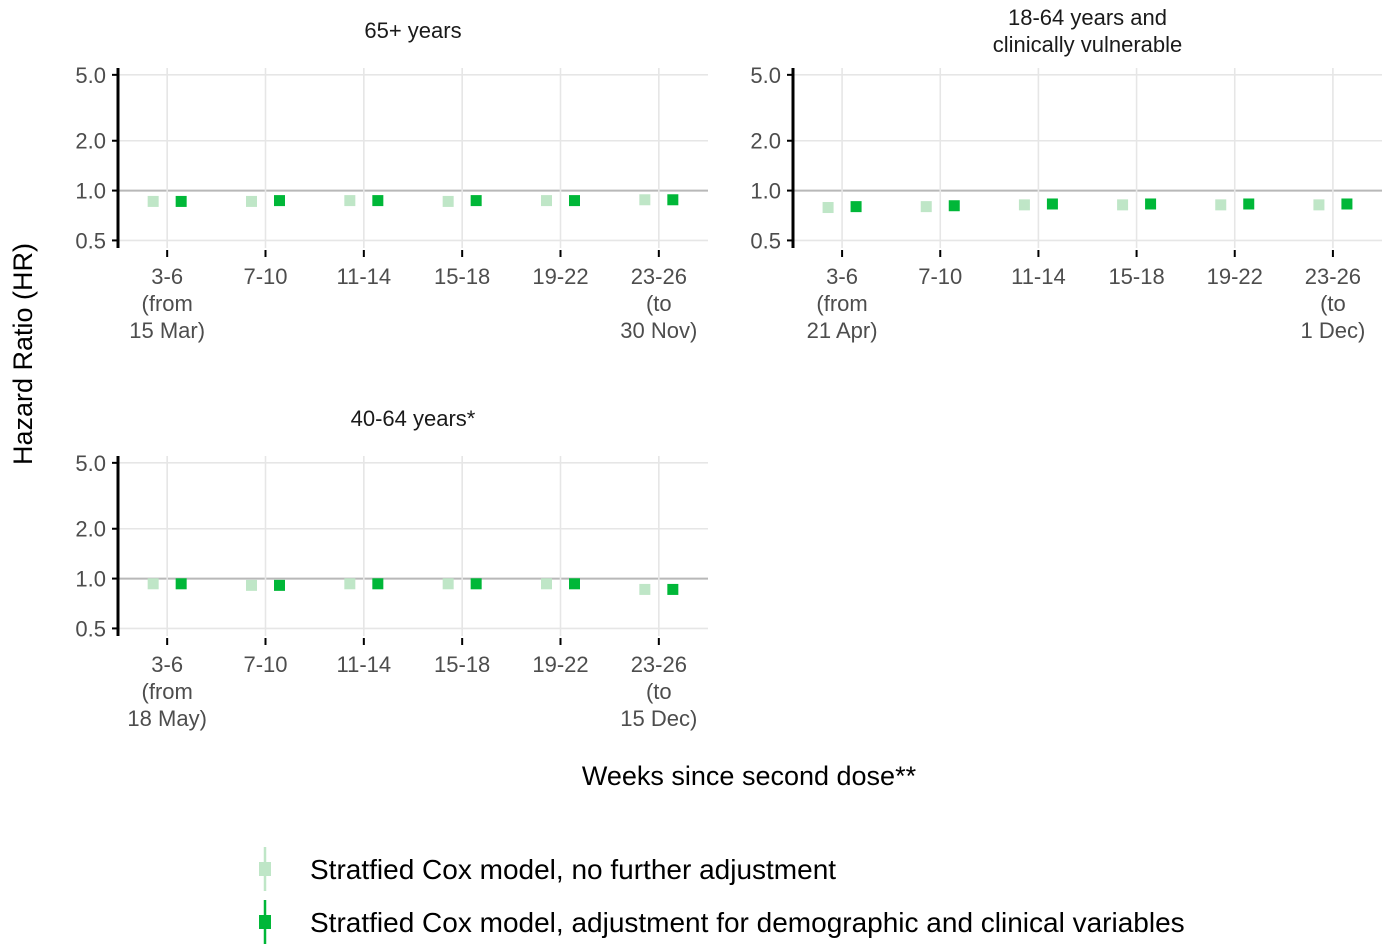 The image size is (1389, 945). I want to click on legend-key-adjusted, so click(265, 922).